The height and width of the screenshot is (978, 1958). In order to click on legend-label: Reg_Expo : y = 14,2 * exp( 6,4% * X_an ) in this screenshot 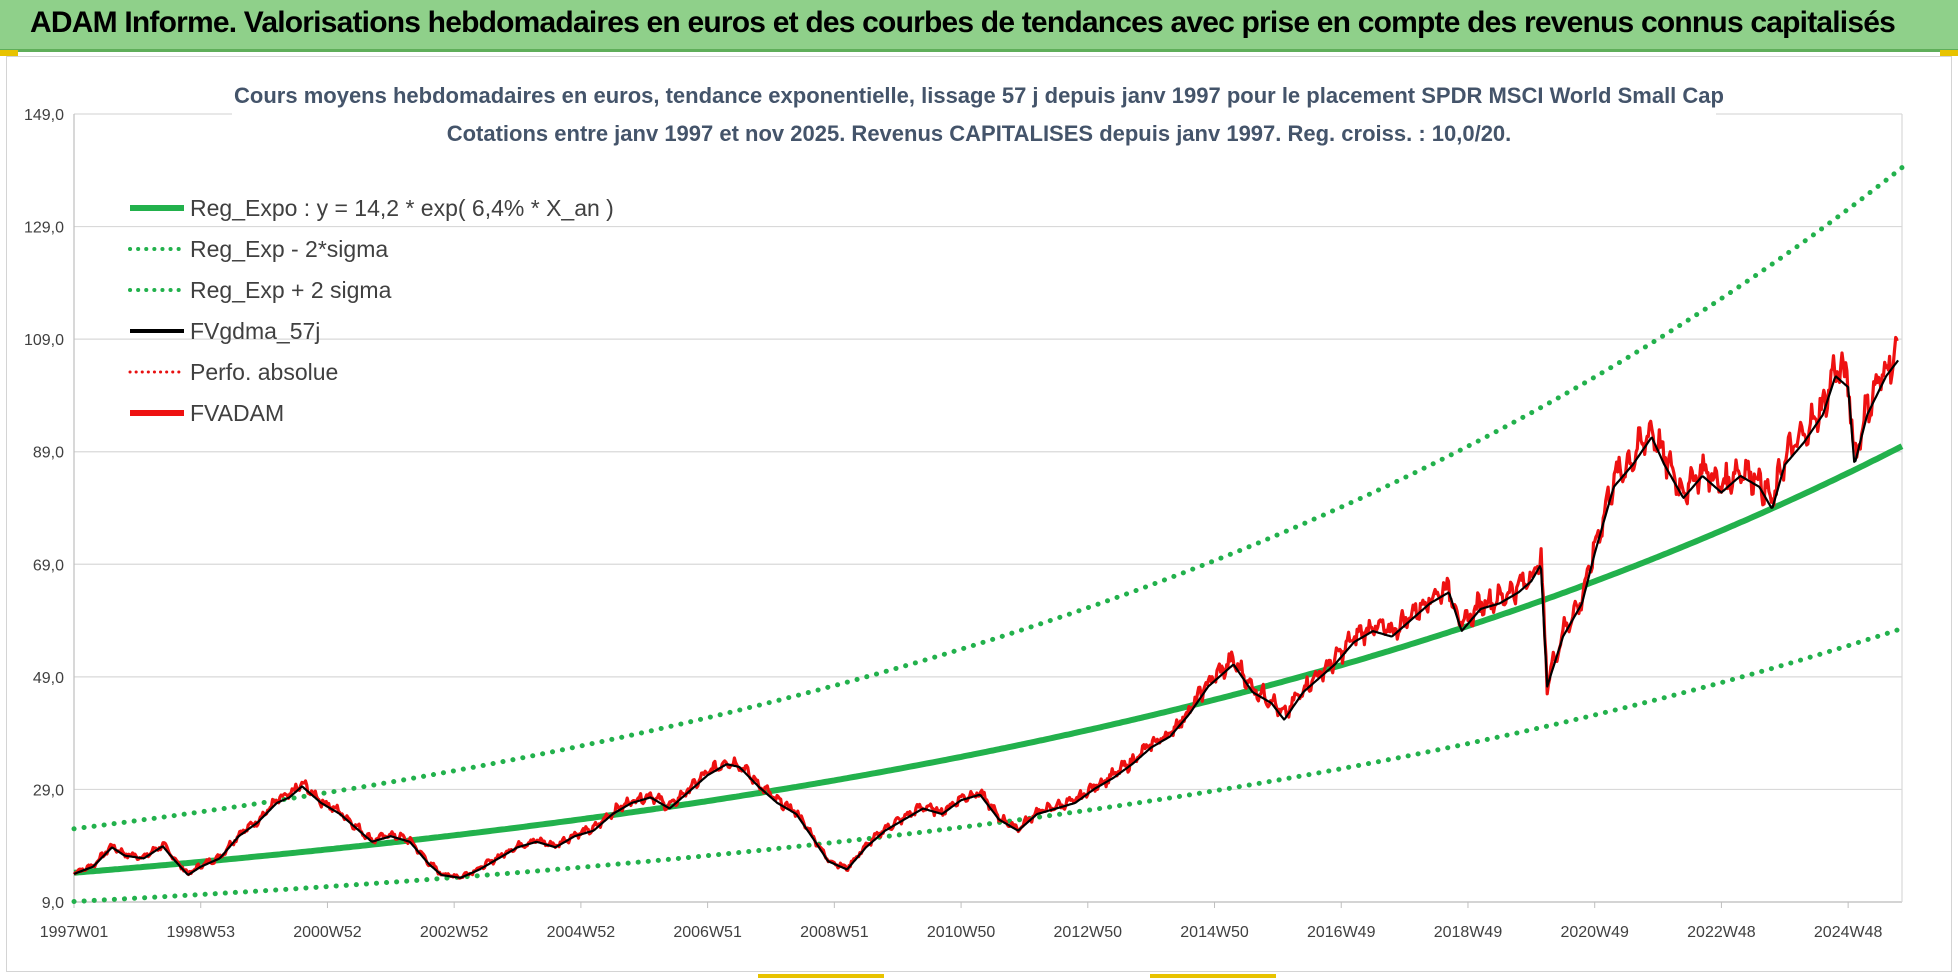, I will do `click(402, 208)`.